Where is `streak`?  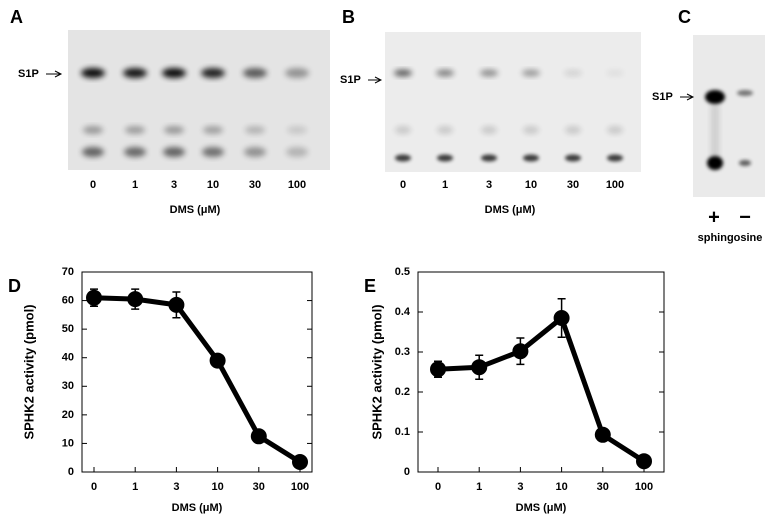
streak is located at coordinates (715, 131).